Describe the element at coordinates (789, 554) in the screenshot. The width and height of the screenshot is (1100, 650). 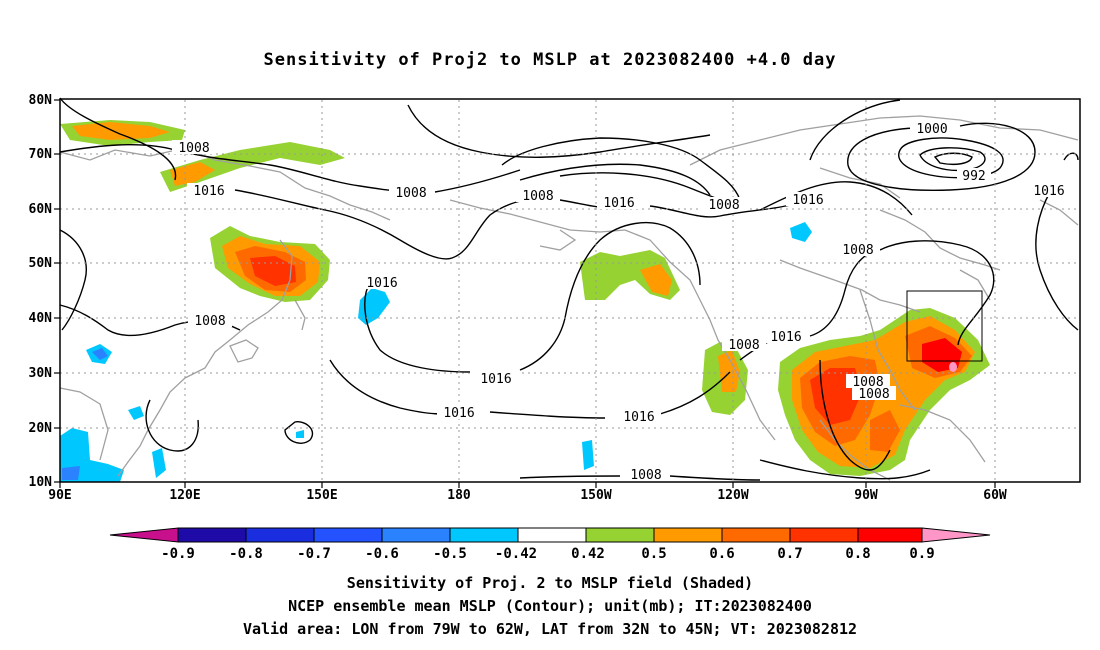
I see `colorbar-label: 0.7` at that location.